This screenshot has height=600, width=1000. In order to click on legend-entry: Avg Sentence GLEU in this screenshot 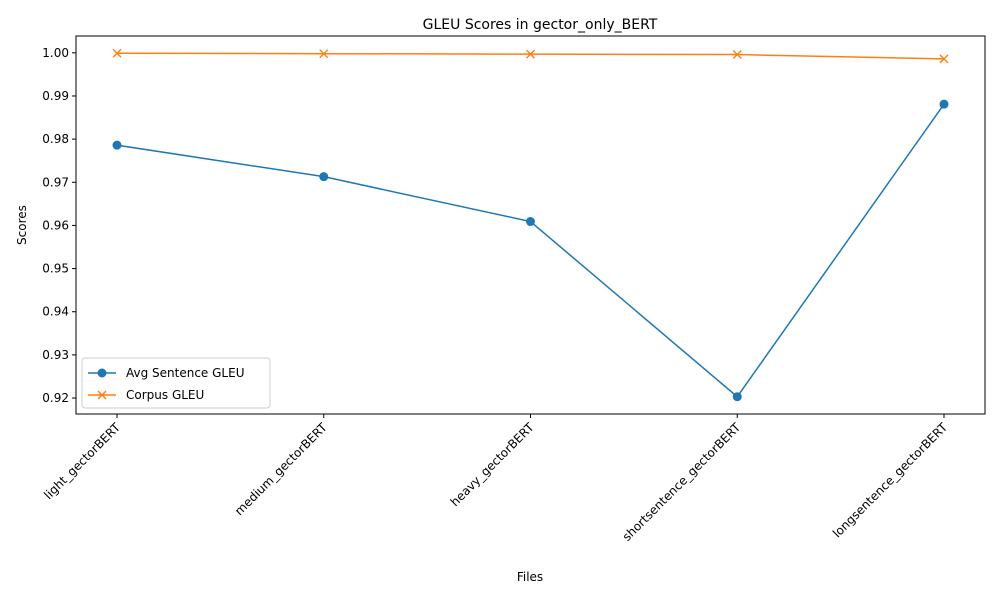, I will do `click(166, 373)`.